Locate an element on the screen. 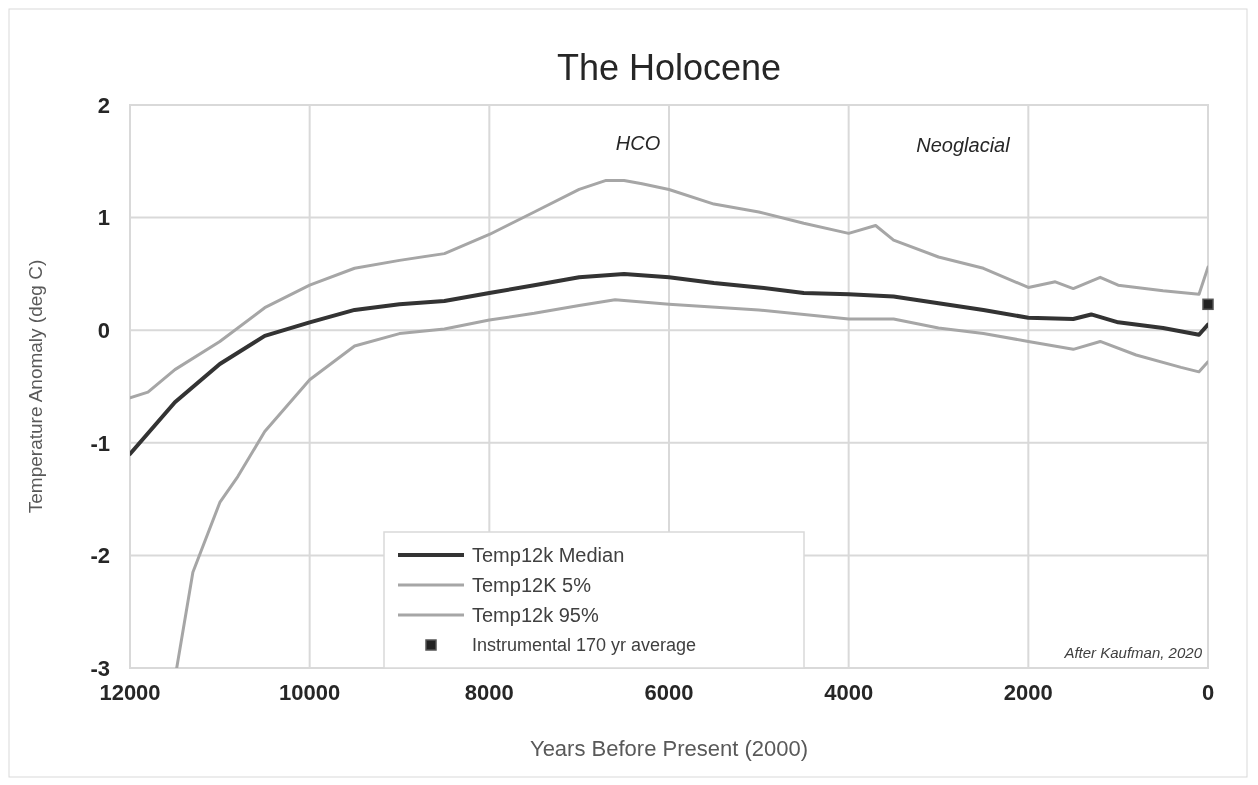  y-tick-label: -2 is located at coordinates (100, 556).